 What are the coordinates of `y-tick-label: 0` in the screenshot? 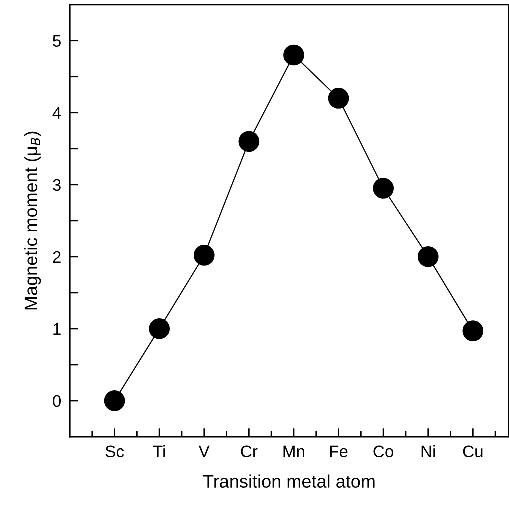 It's located at (57, 401).